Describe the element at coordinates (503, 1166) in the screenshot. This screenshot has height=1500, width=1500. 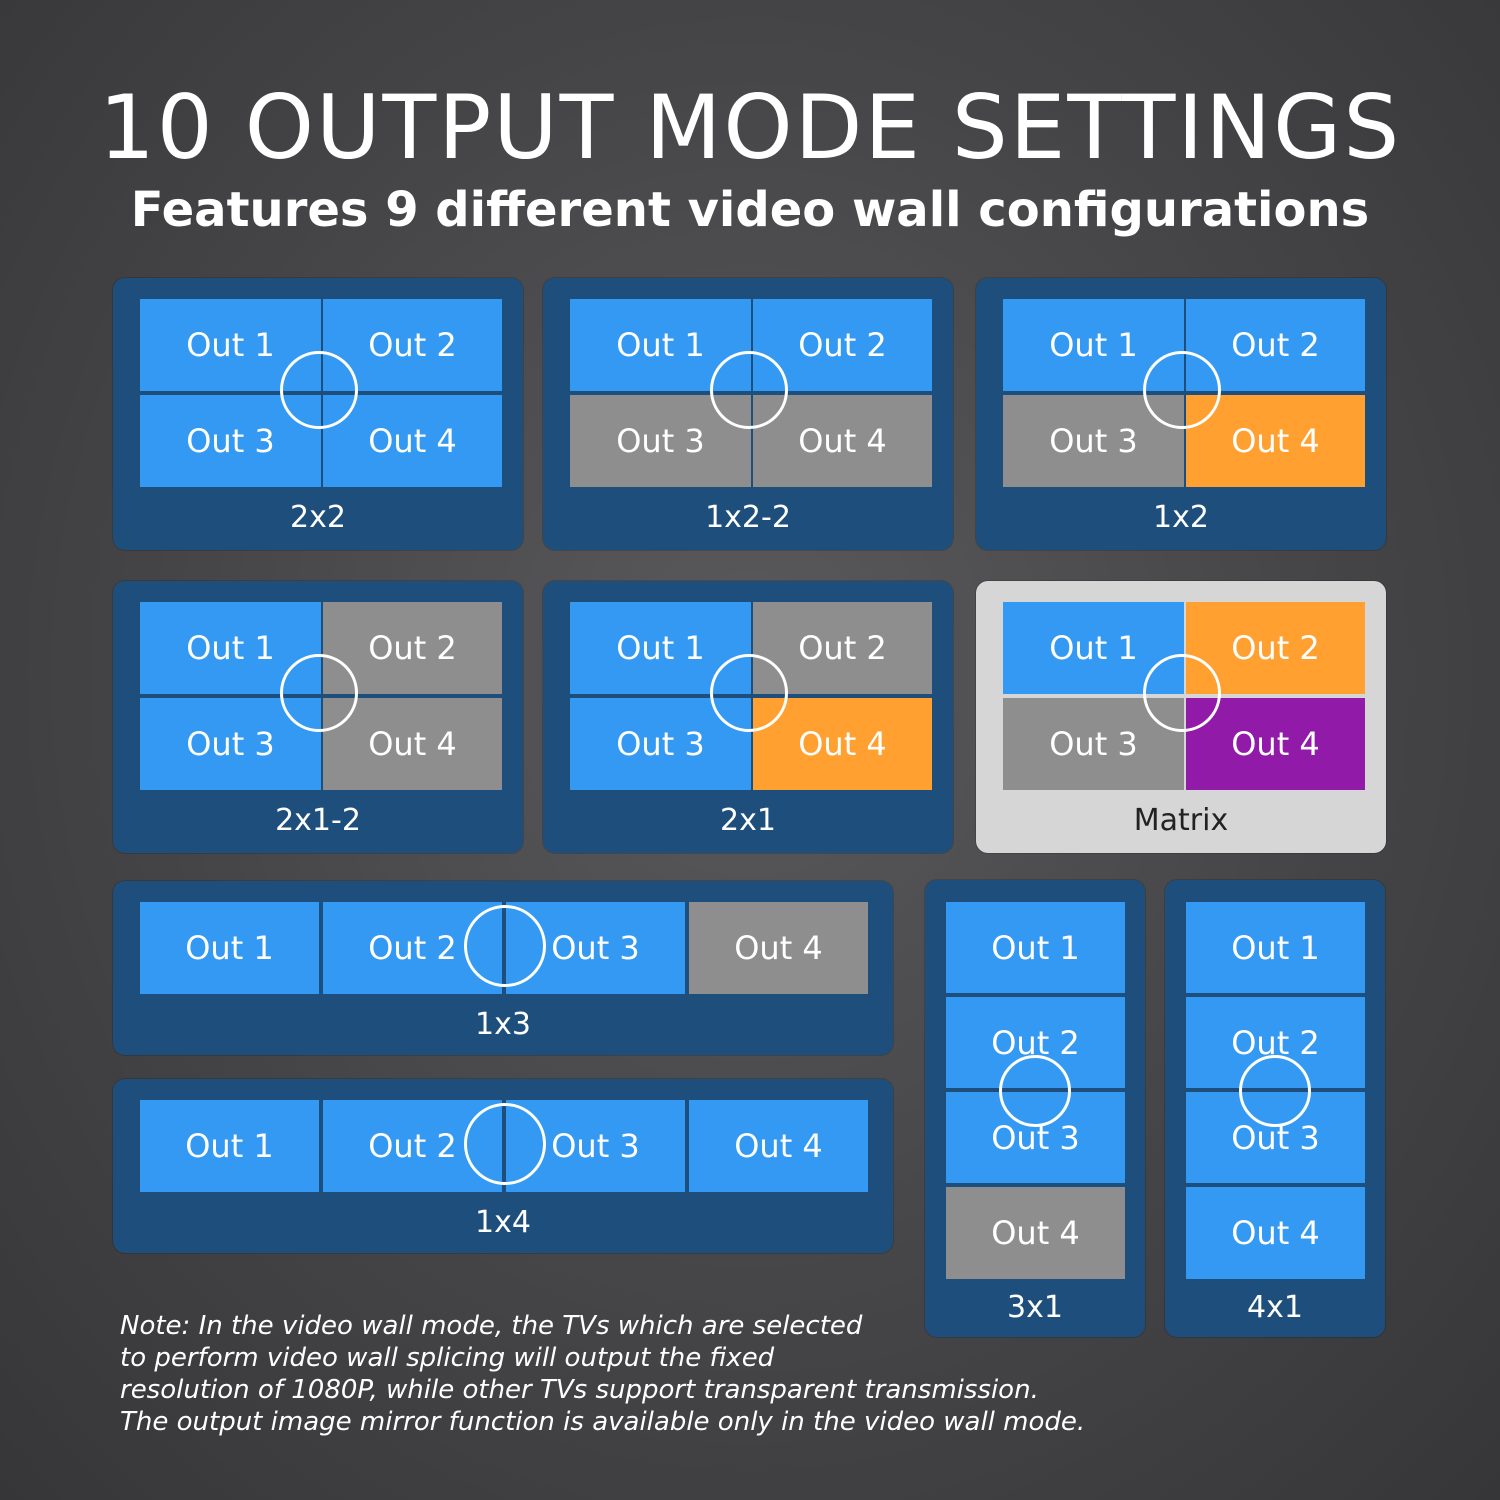
I see `mode-1x4-panel: Out 1 Out 2 Out 3 Out 4 1x4` at that location.